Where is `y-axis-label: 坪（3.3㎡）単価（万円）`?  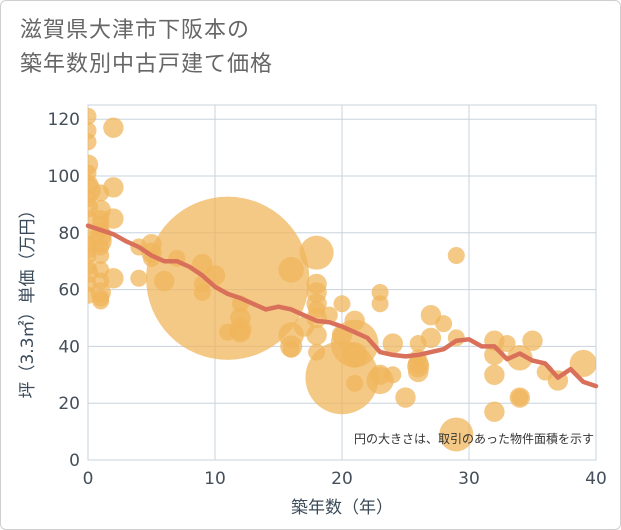
y-axis-label: 坪（3.3㎡）単価（万円） is located at coordinates (28, 299).